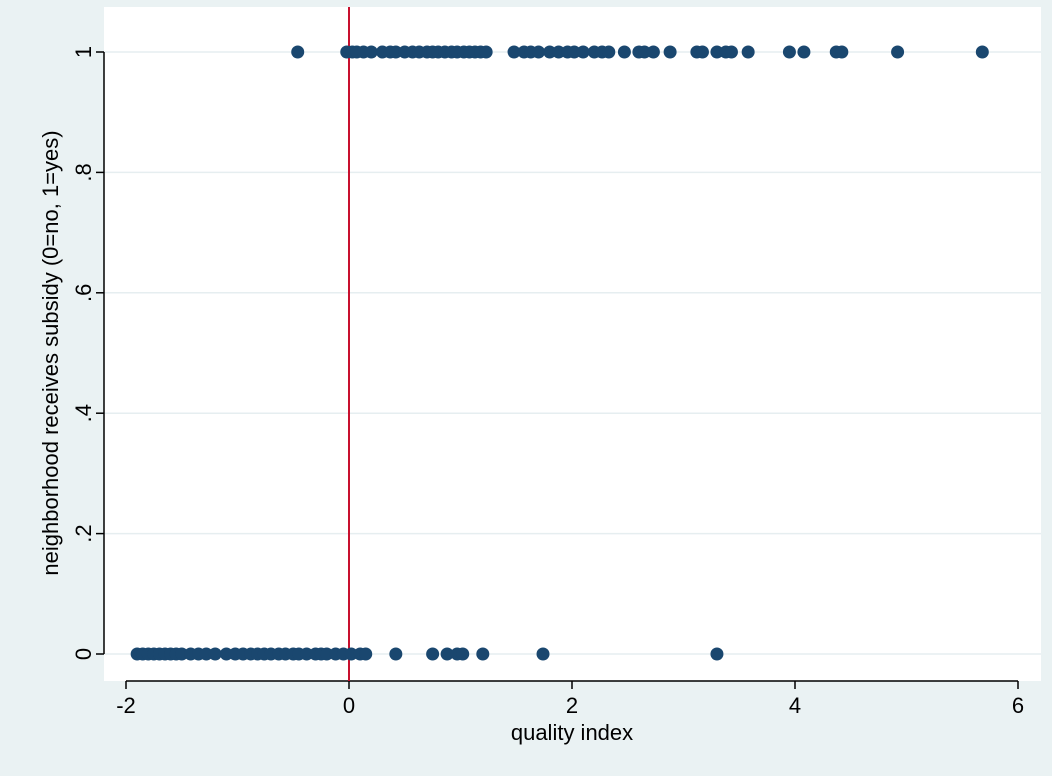  What do you see at coordinates (795, 705) in the screenshot?
I see `x-tick-label: 4` at bounding box center [795, 705].